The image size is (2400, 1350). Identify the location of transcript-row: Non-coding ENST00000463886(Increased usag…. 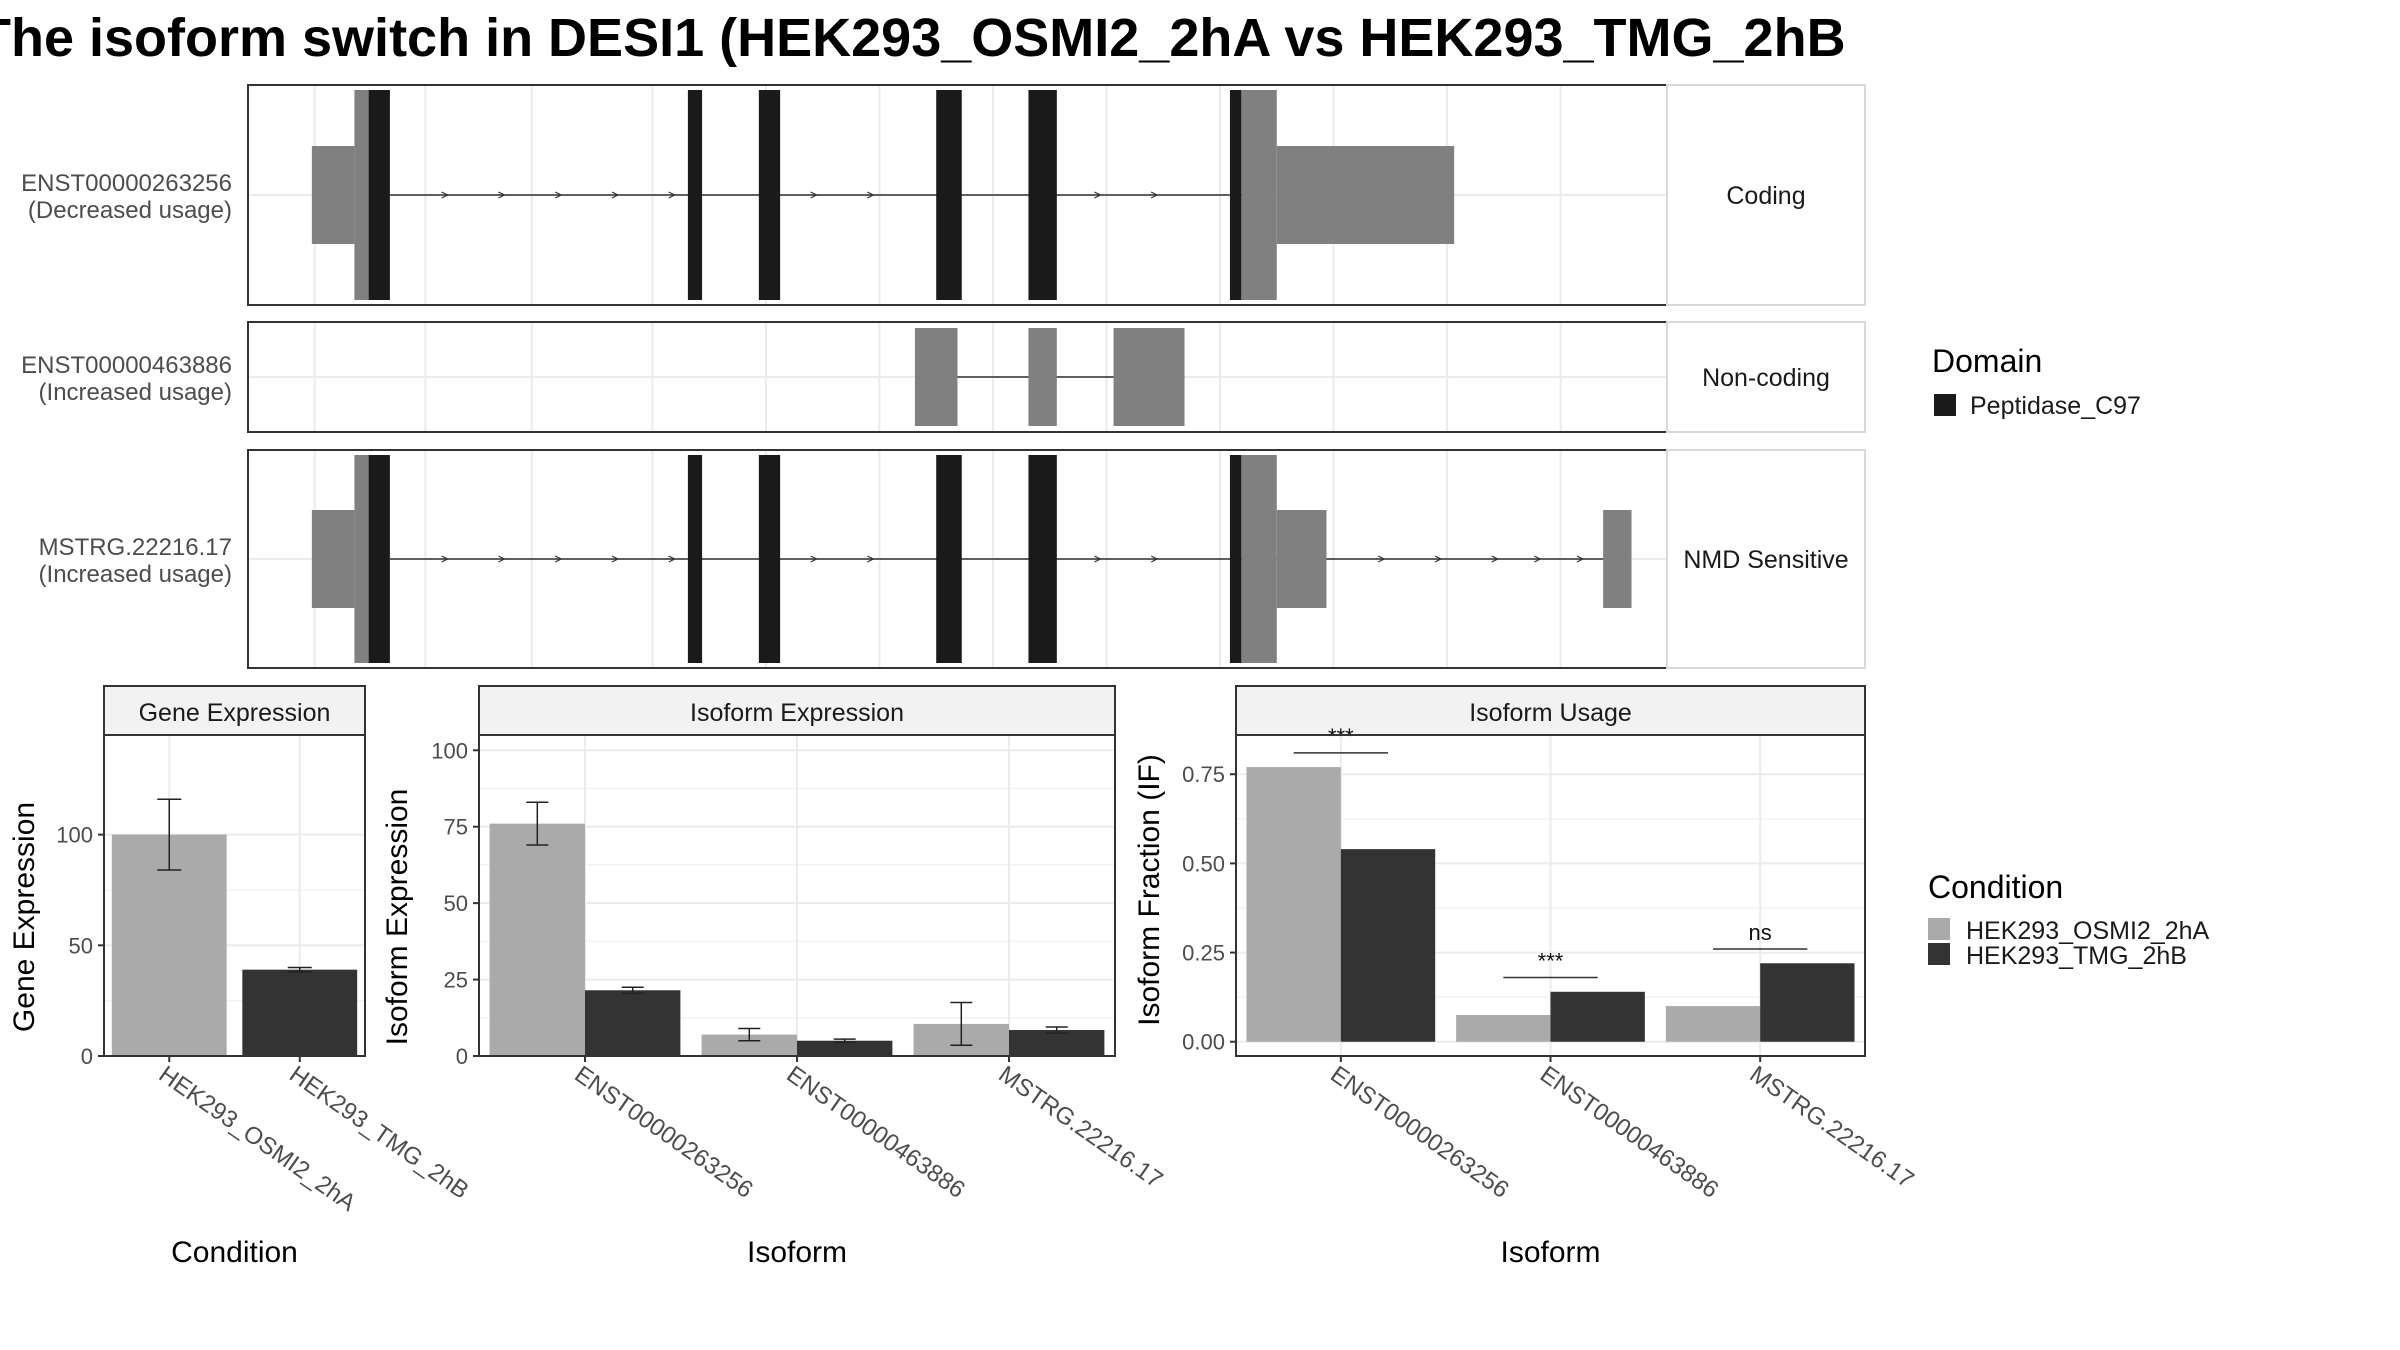
(943, 377).